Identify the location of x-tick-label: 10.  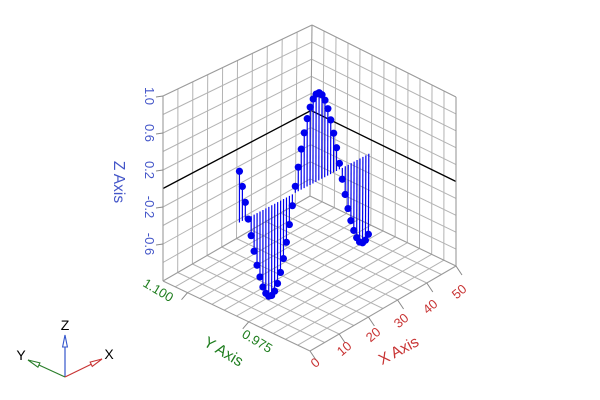
(344, 348).